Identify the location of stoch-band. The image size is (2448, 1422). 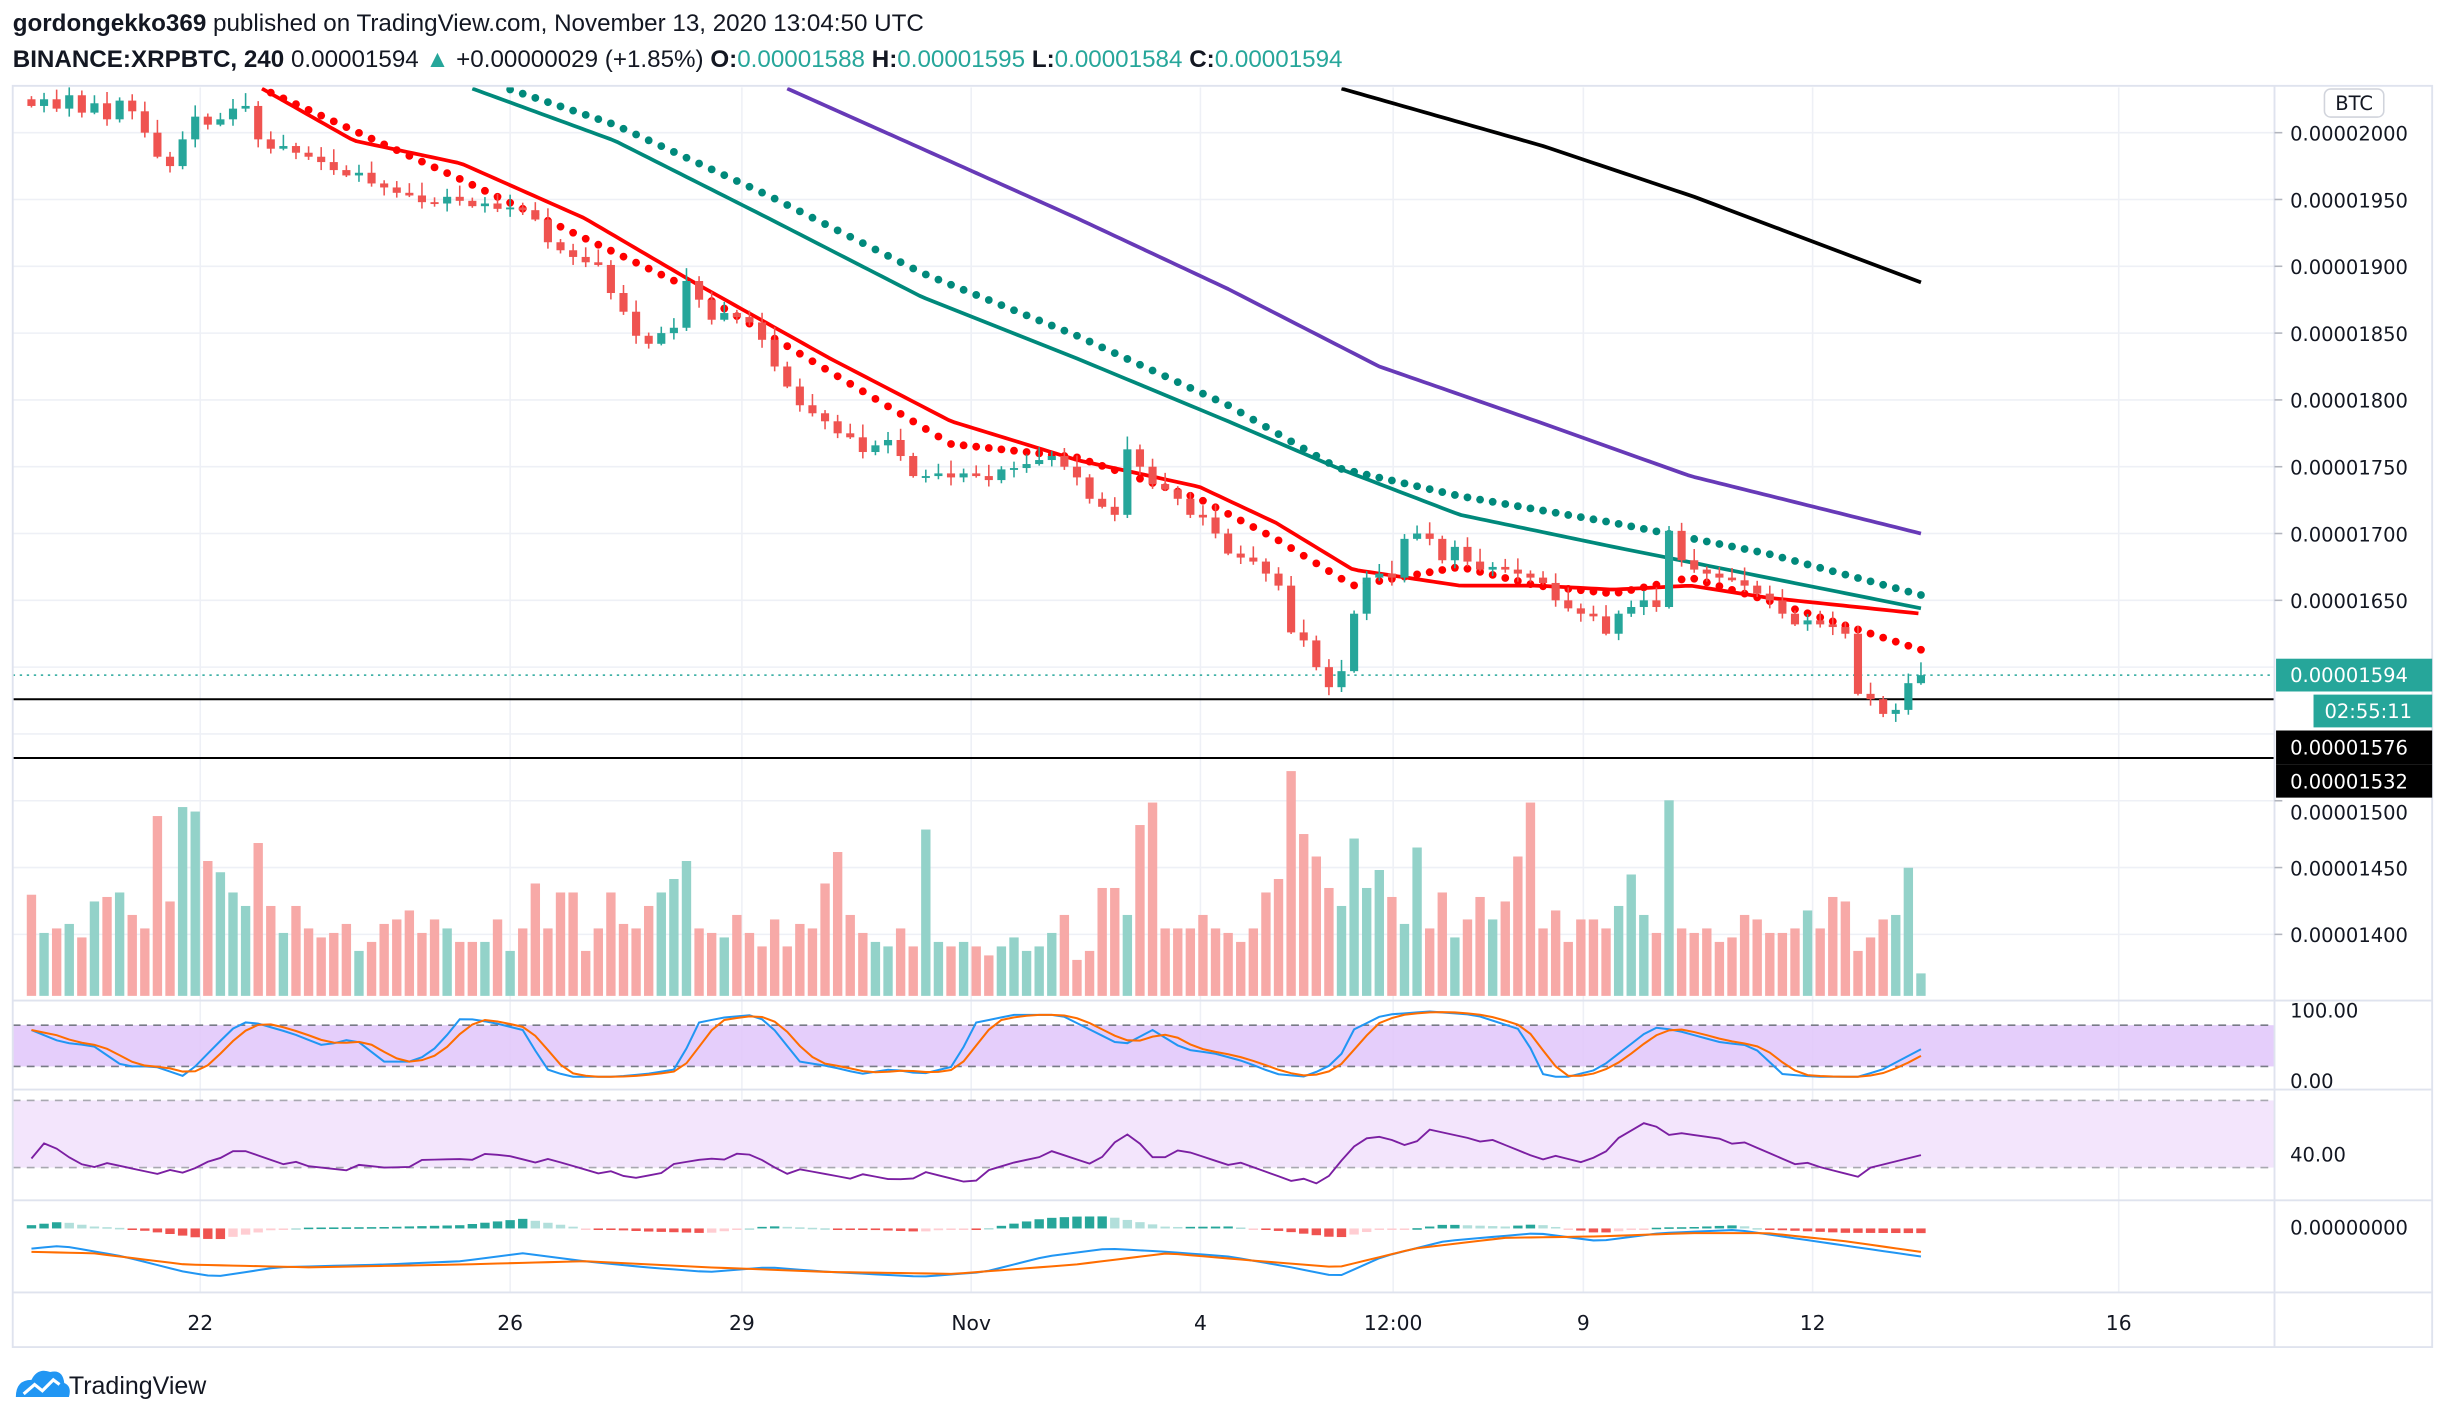
(1143, 1046).